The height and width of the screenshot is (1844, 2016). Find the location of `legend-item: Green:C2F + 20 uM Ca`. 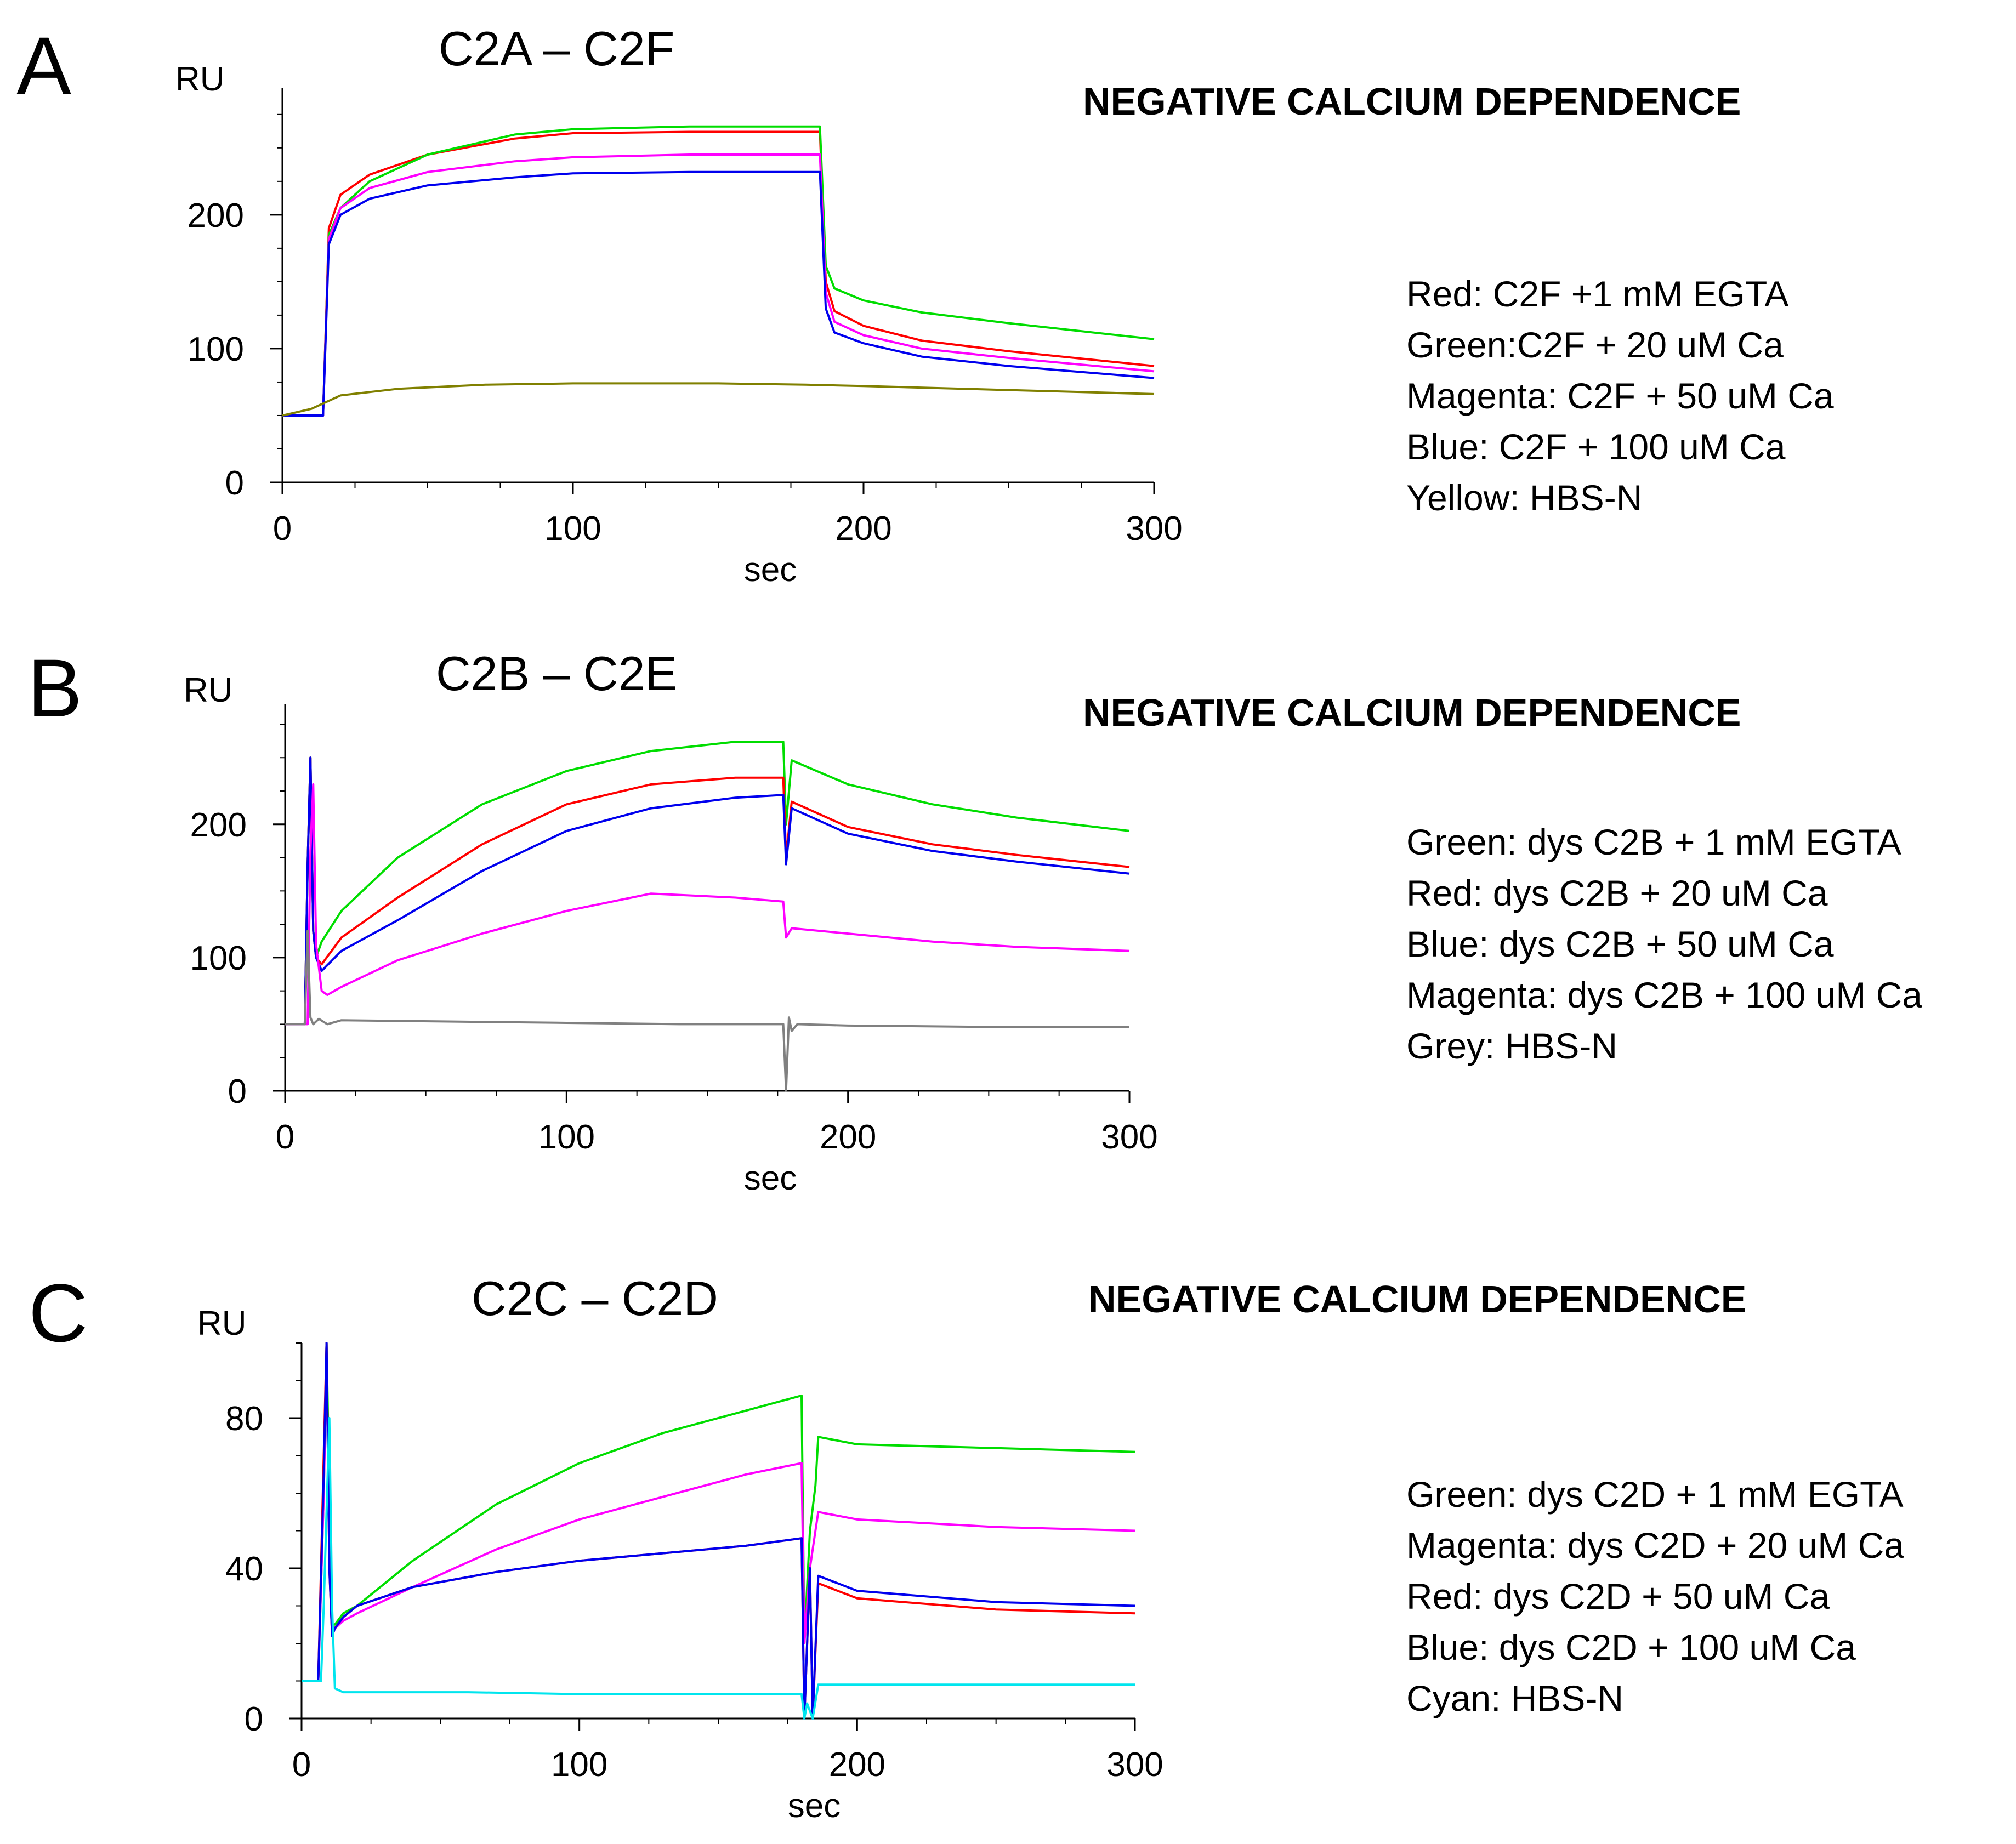

legend-item: Green:C2F + 20 uM Ca is located at coordinates (1595, 345).